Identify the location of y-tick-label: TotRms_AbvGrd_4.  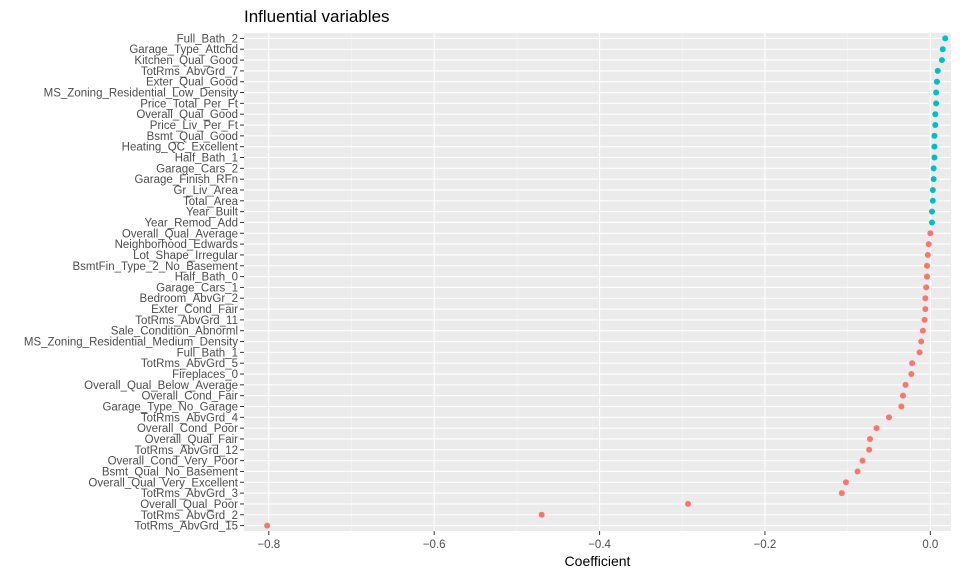
(190, 418).